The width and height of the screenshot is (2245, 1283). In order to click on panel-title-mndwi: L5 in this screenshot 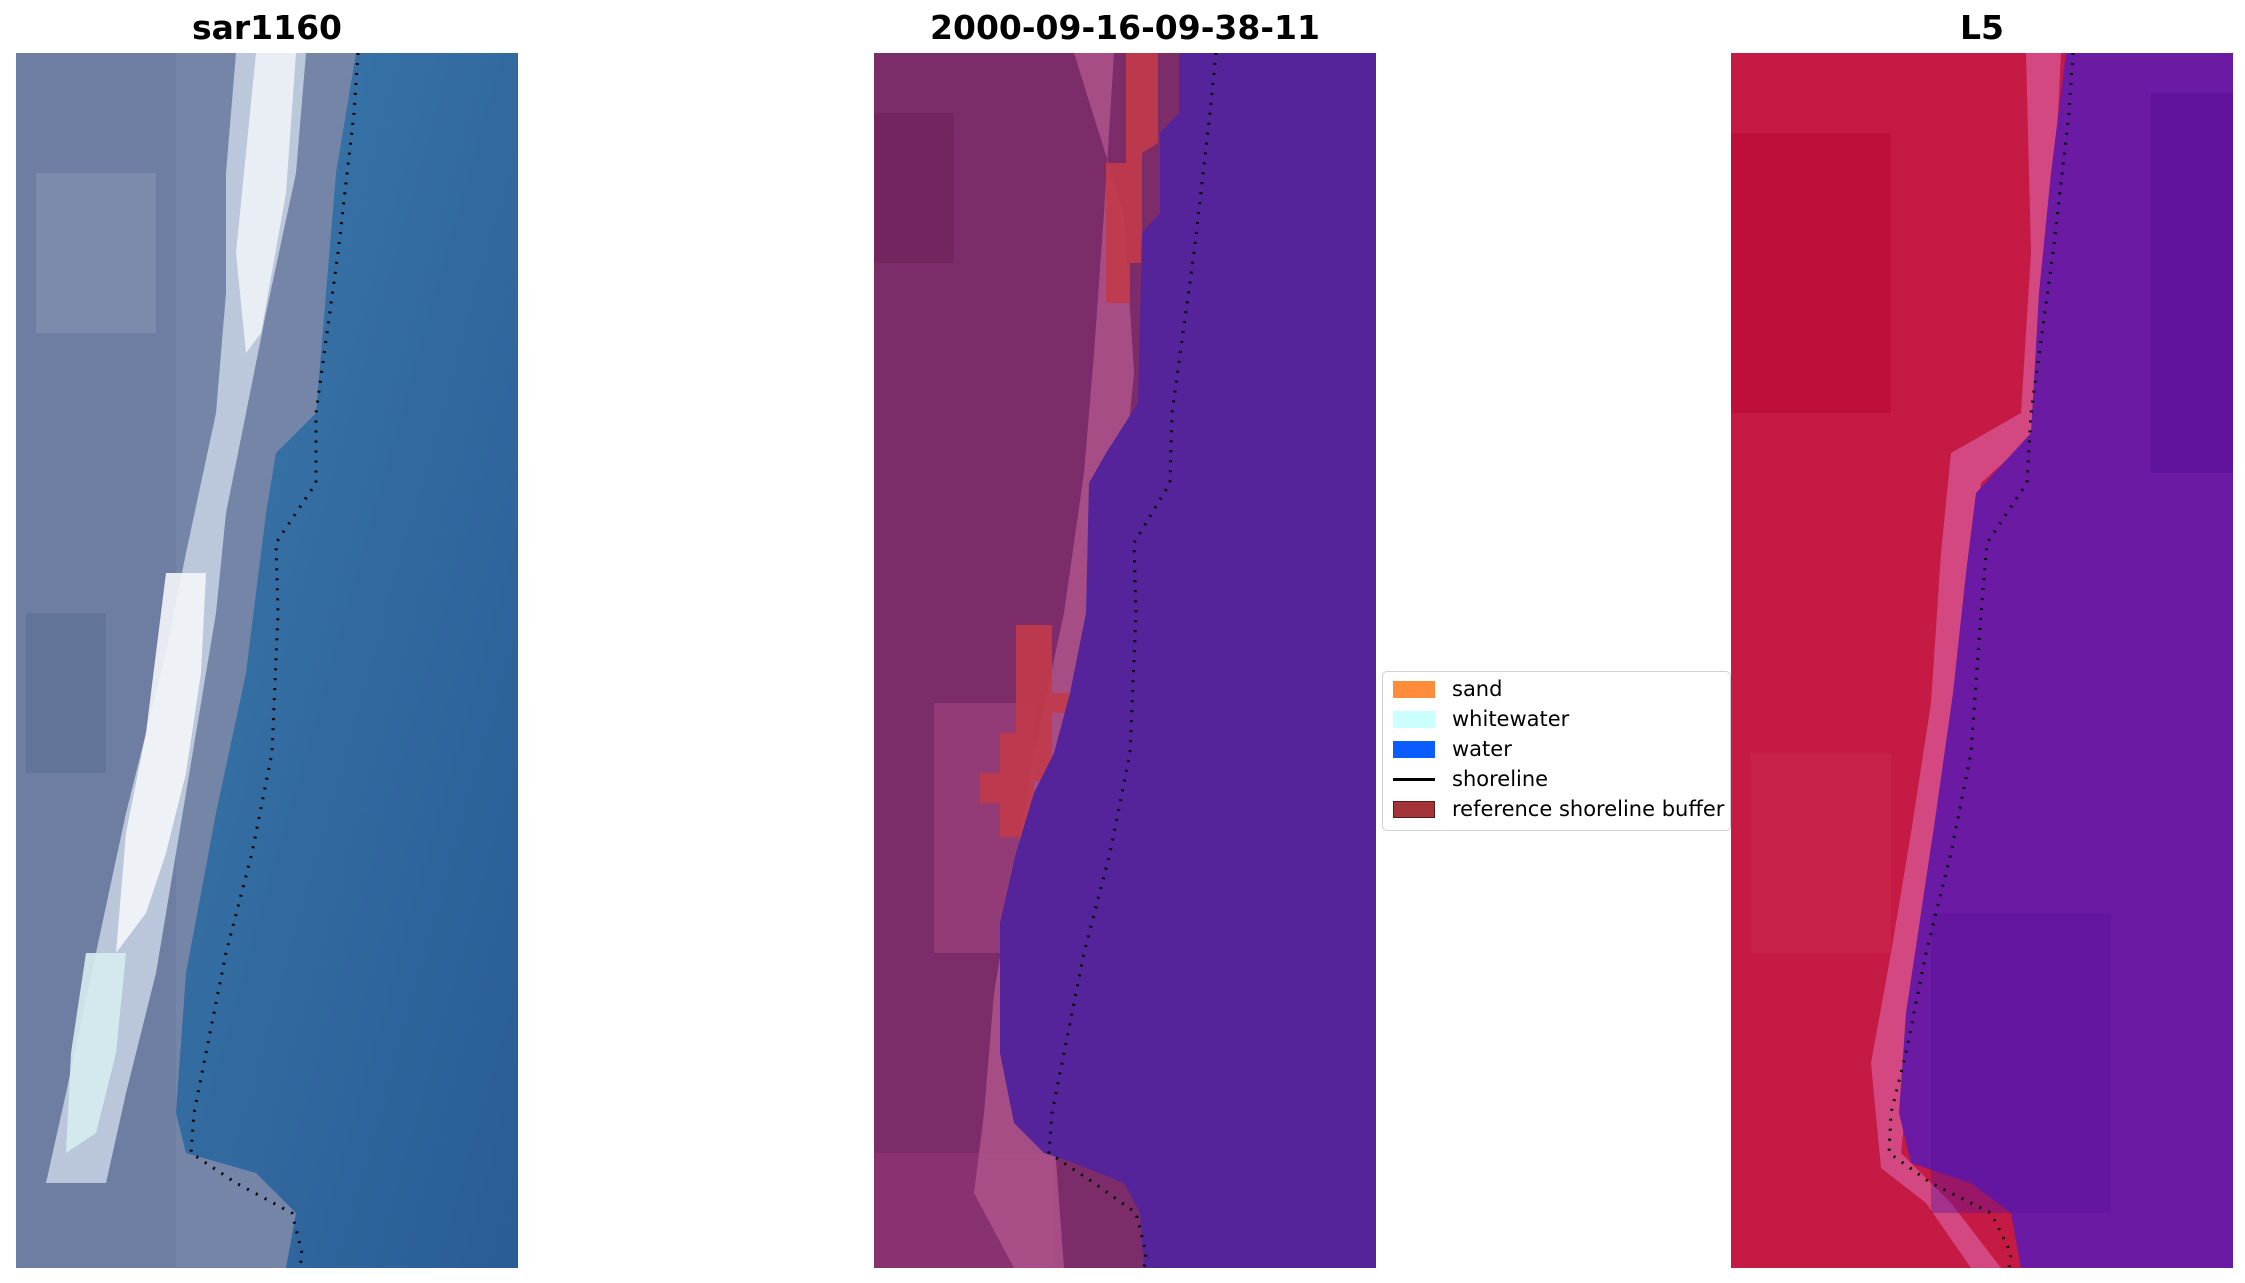, I will do `click(1982, 27)`.